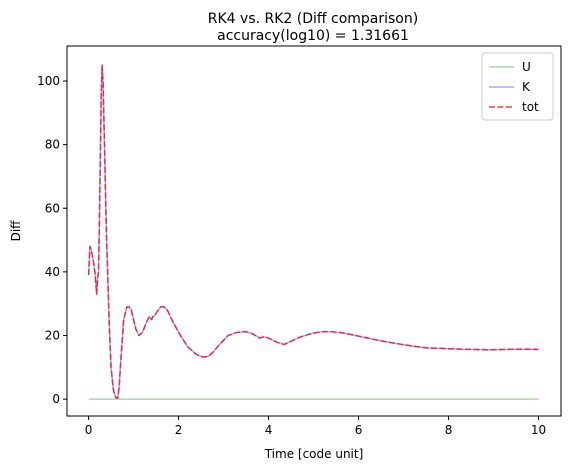  I want to click on x-tick-label: 8, so click(449, 430).